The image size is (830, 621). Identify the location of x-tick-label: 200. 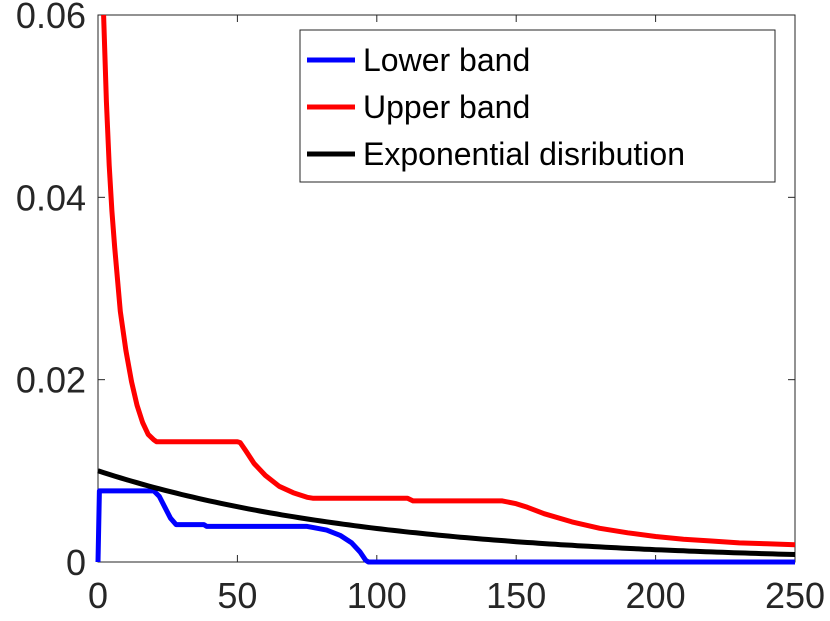
(656, 595).